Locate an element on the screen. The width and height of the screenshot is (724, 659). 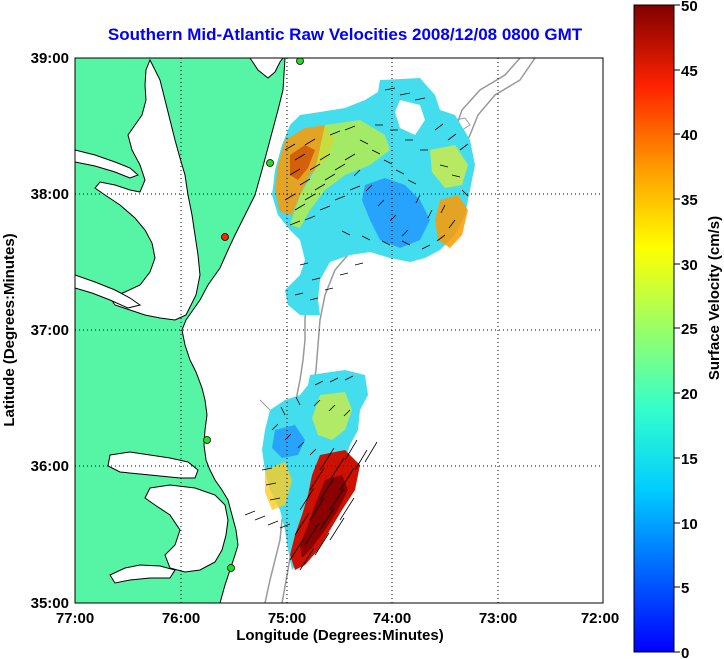
x-tick: 74:00 is located at coordinates (392, 618).